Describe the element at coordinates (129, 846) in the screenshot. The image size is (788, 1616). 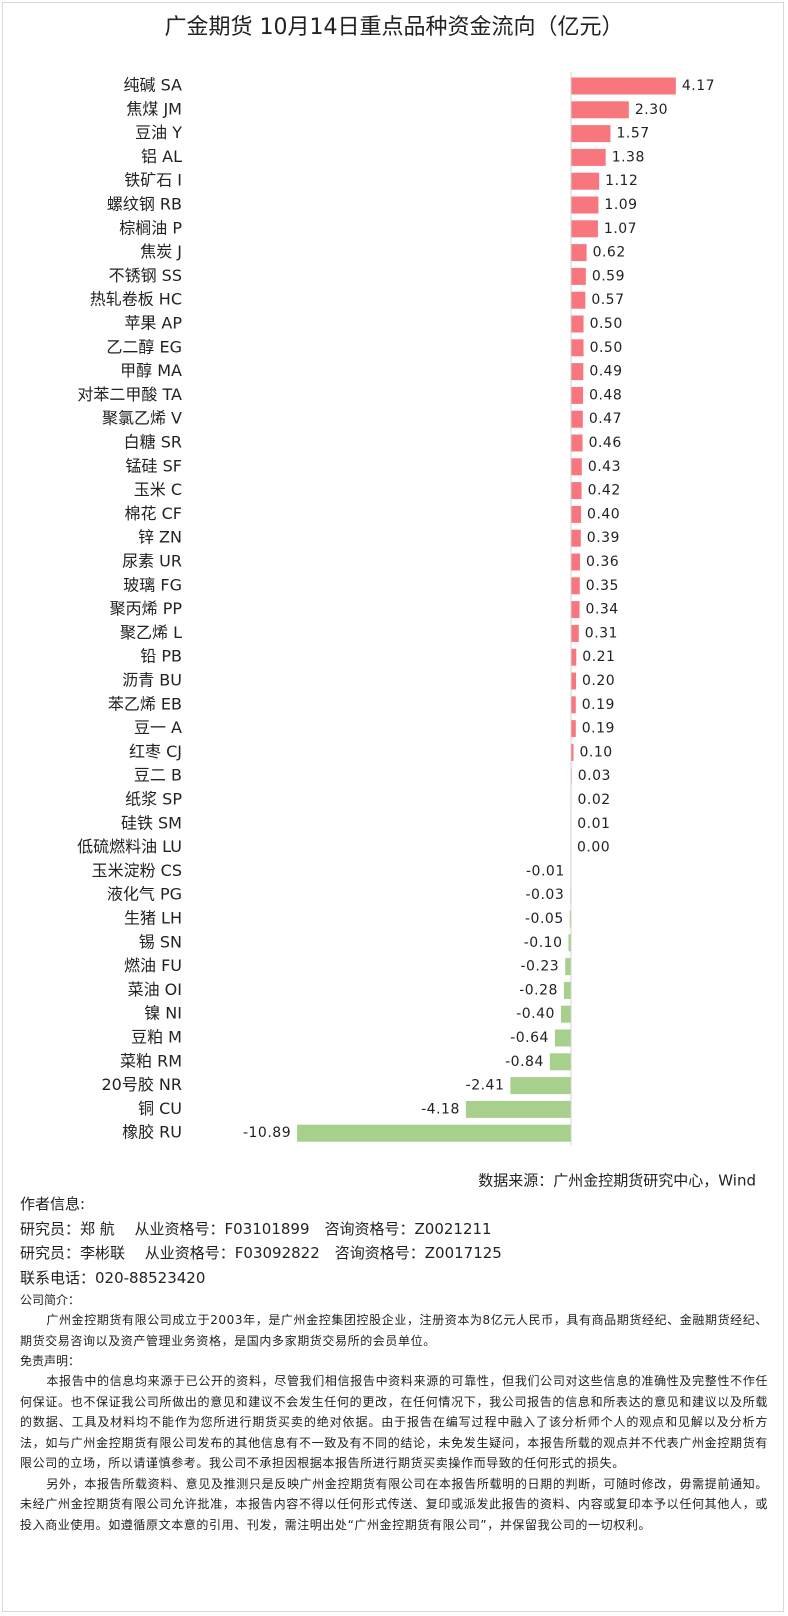
I see `category-label: 低硫燃料油 LU` at that location.